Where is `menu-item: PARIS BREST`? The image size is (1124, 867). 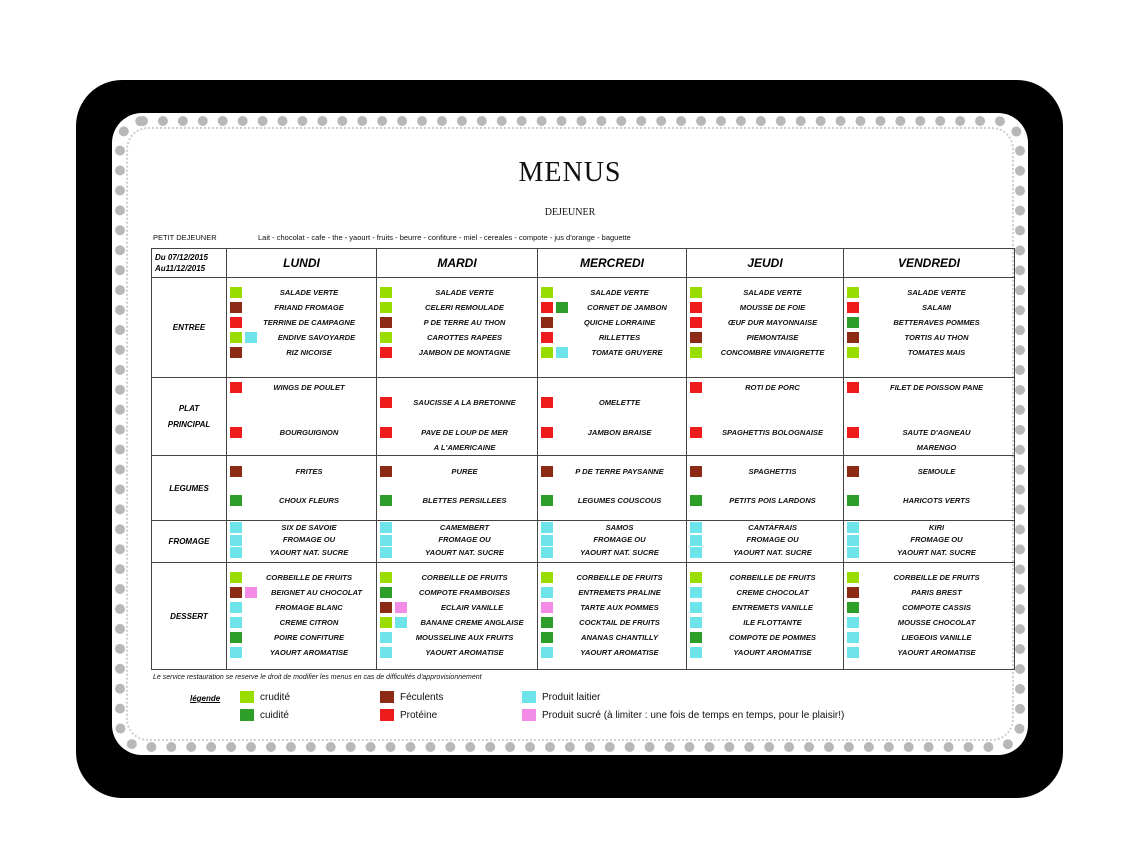
menu-item: PARIS BREST is located at coordinates (929, 592).